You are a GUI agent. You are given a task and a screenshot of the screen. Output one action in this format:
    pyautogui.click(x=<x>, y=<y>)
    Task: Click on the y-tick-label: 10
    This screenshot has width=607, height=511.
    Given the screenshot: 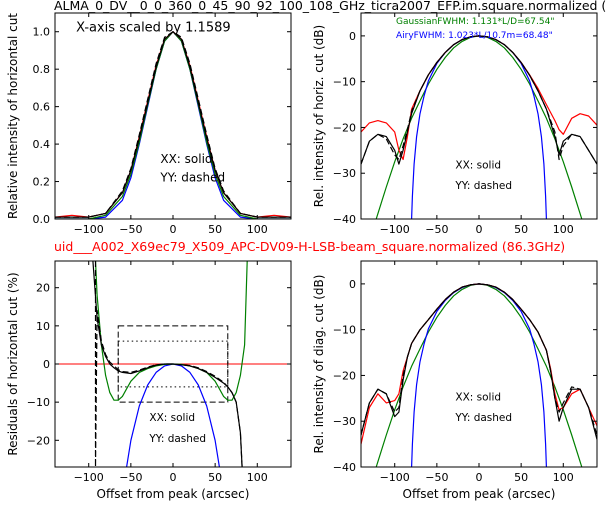 What is the action you would take?
    pyautogui.click(x=43, y=326)
    